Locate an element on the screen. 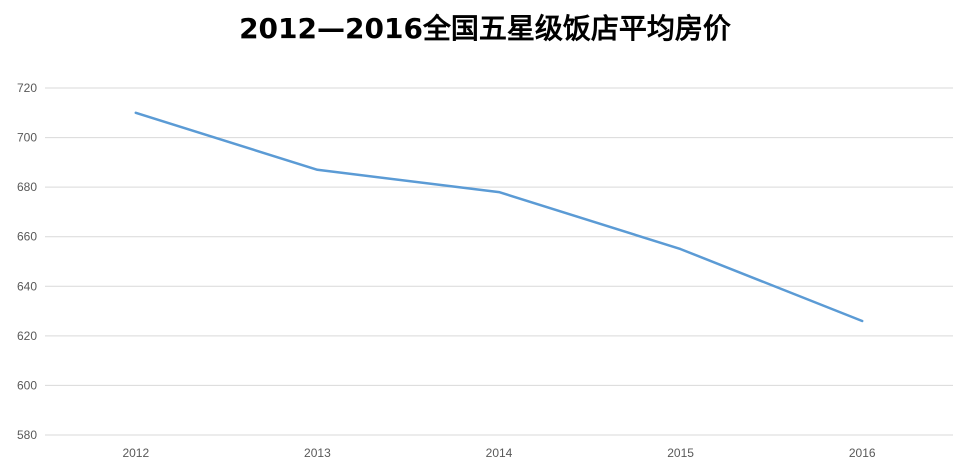 This screenshot has height=467, width=955. x-tick-label: 2014 is located at coordinates (499, 453).